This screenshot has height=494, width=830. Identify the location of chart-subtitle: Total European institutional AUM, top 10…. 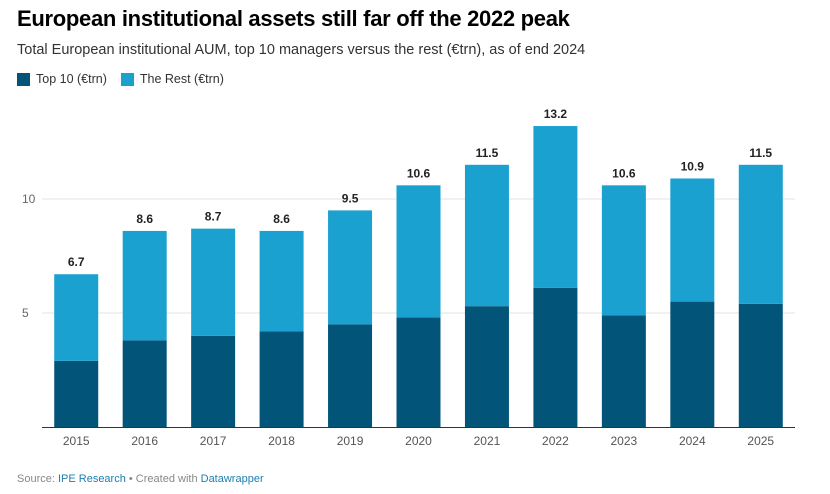
(301, 50).